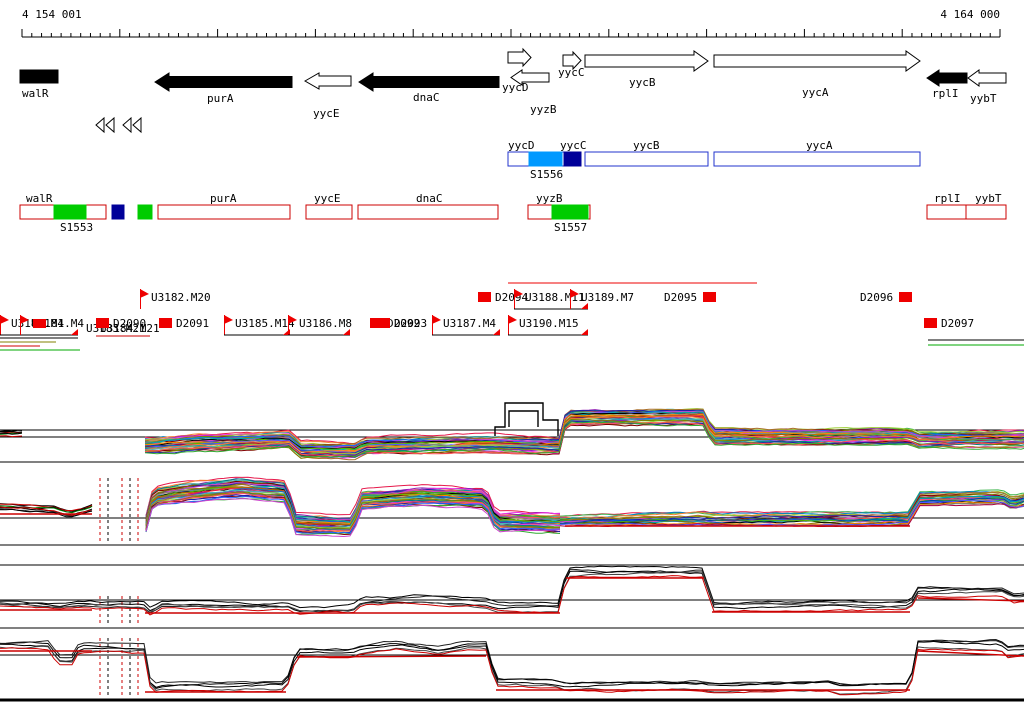 This screenshot has height=714, width=1024. I want to click on marker-D2090: D2090, so click(121, 323).